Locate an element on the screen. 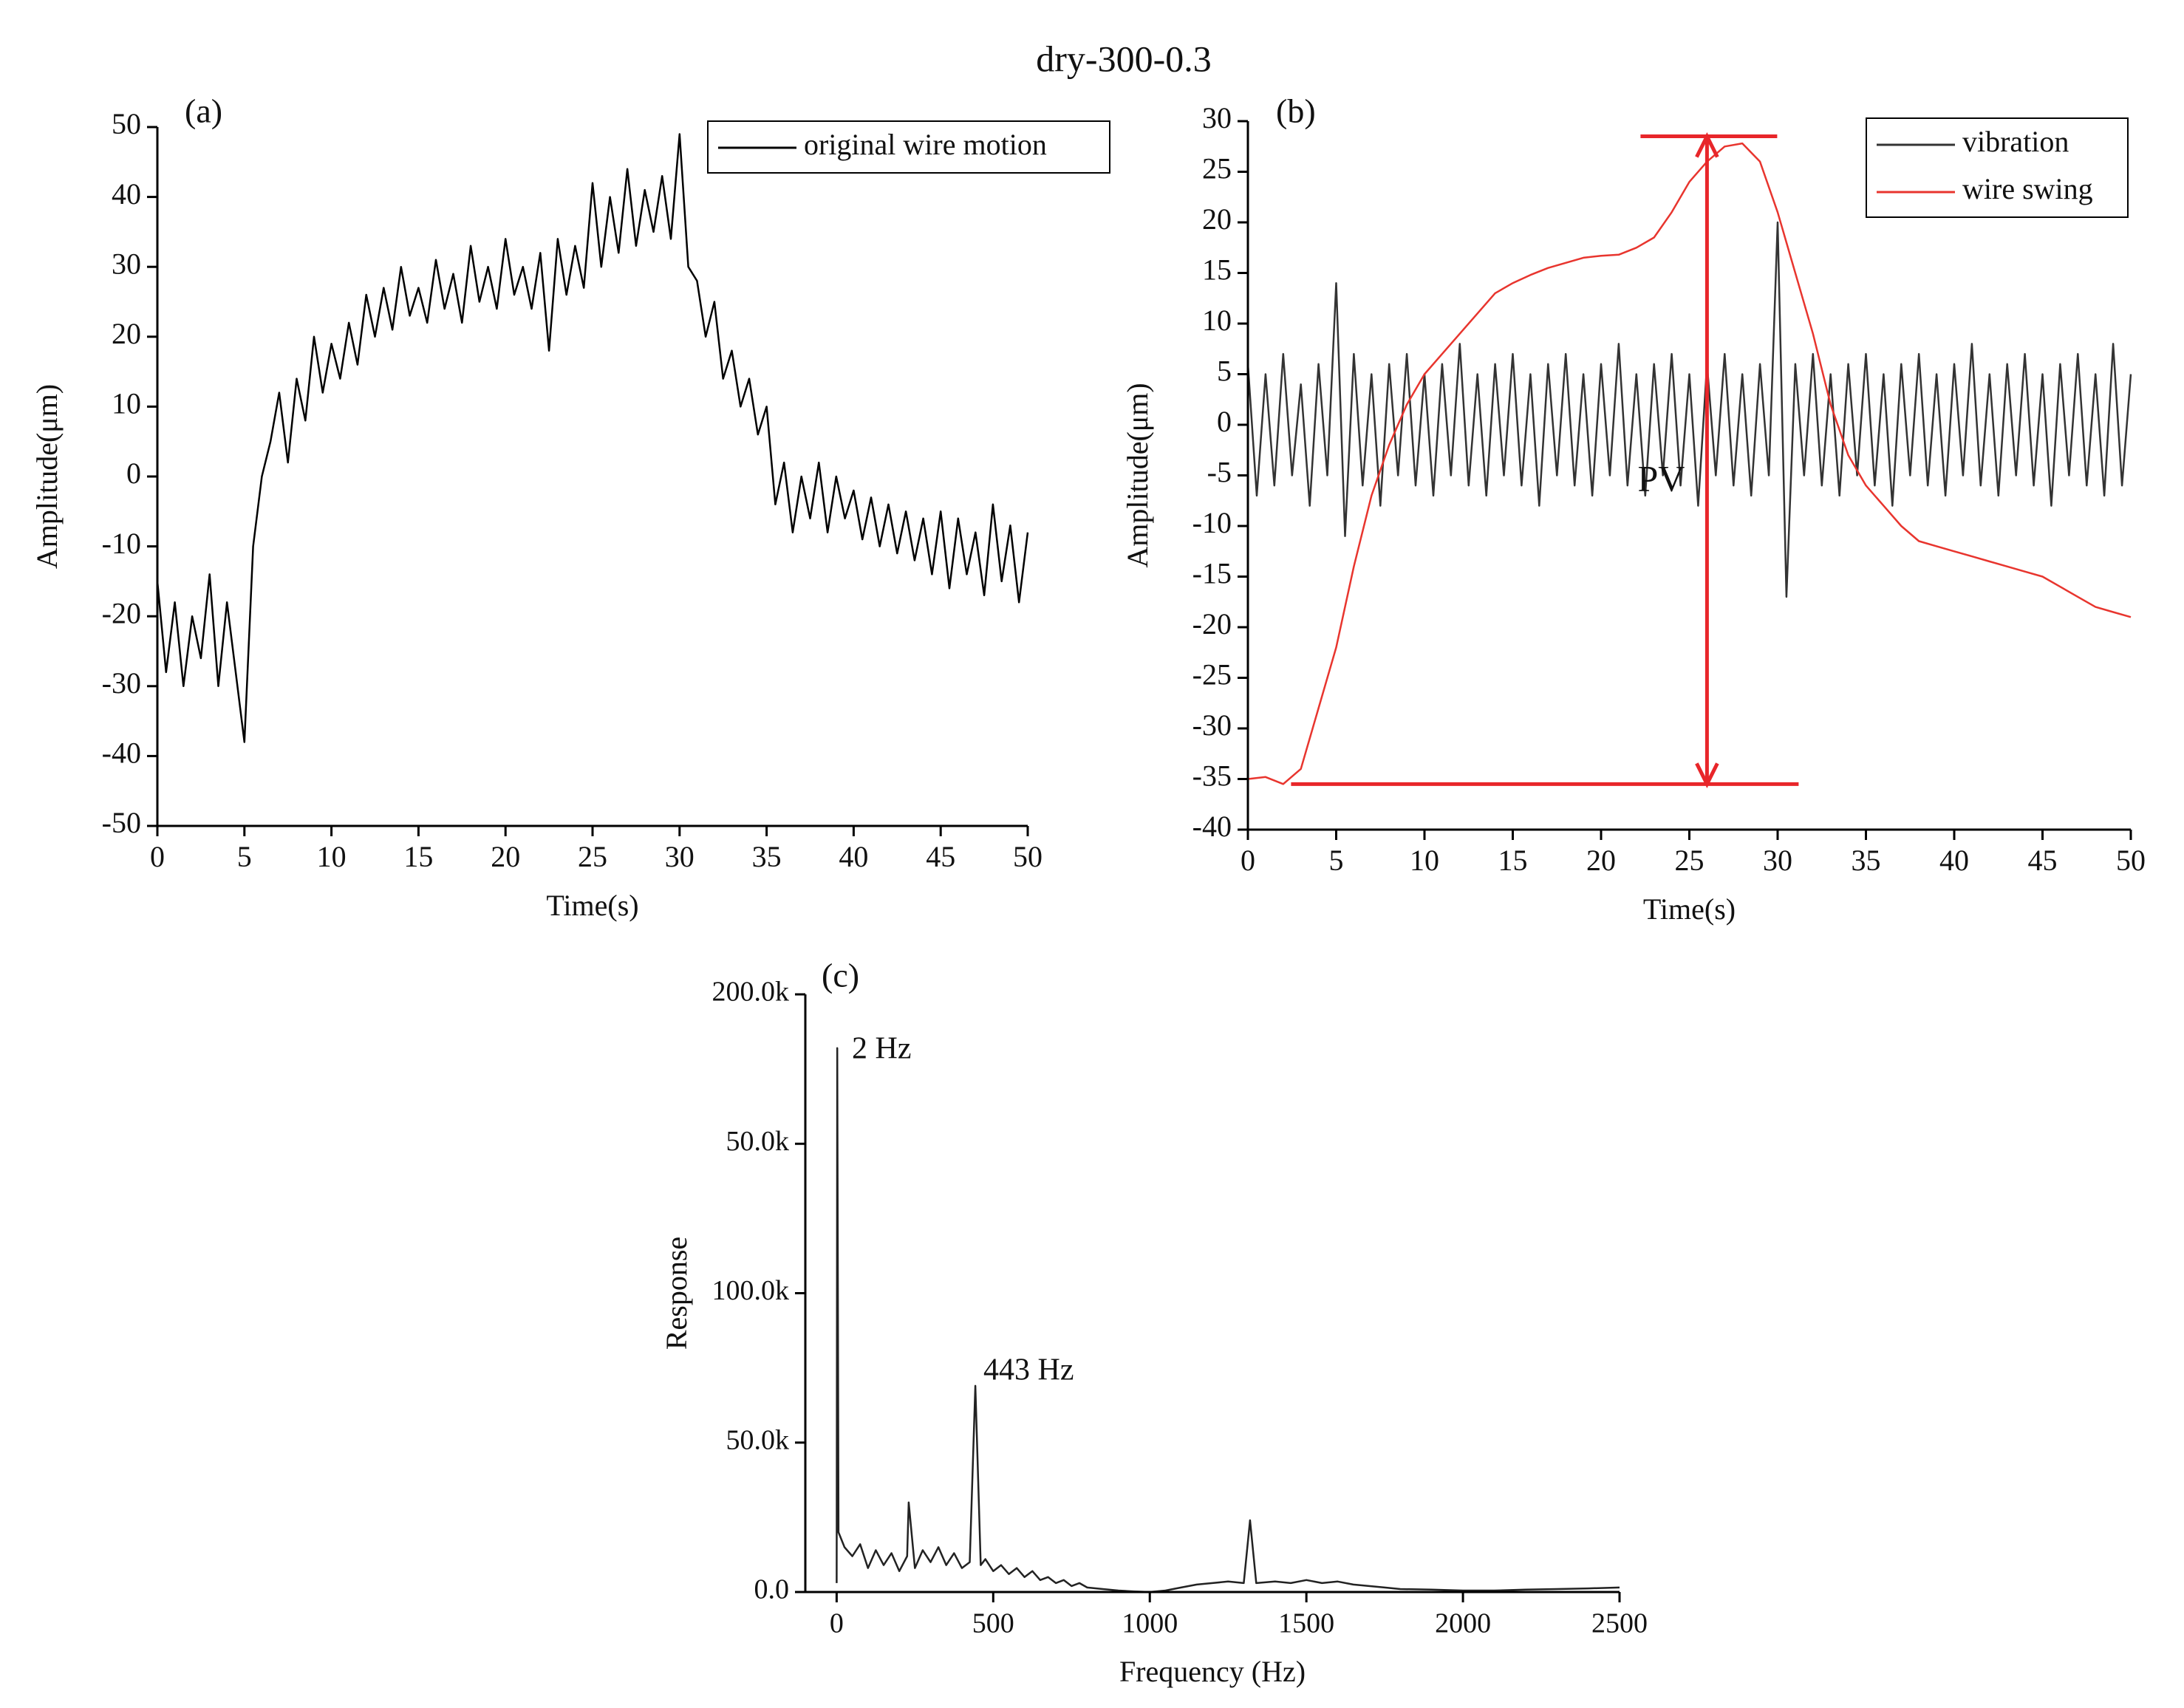  x-tick-label: 1000 is located at coordinates (1150, 1623).